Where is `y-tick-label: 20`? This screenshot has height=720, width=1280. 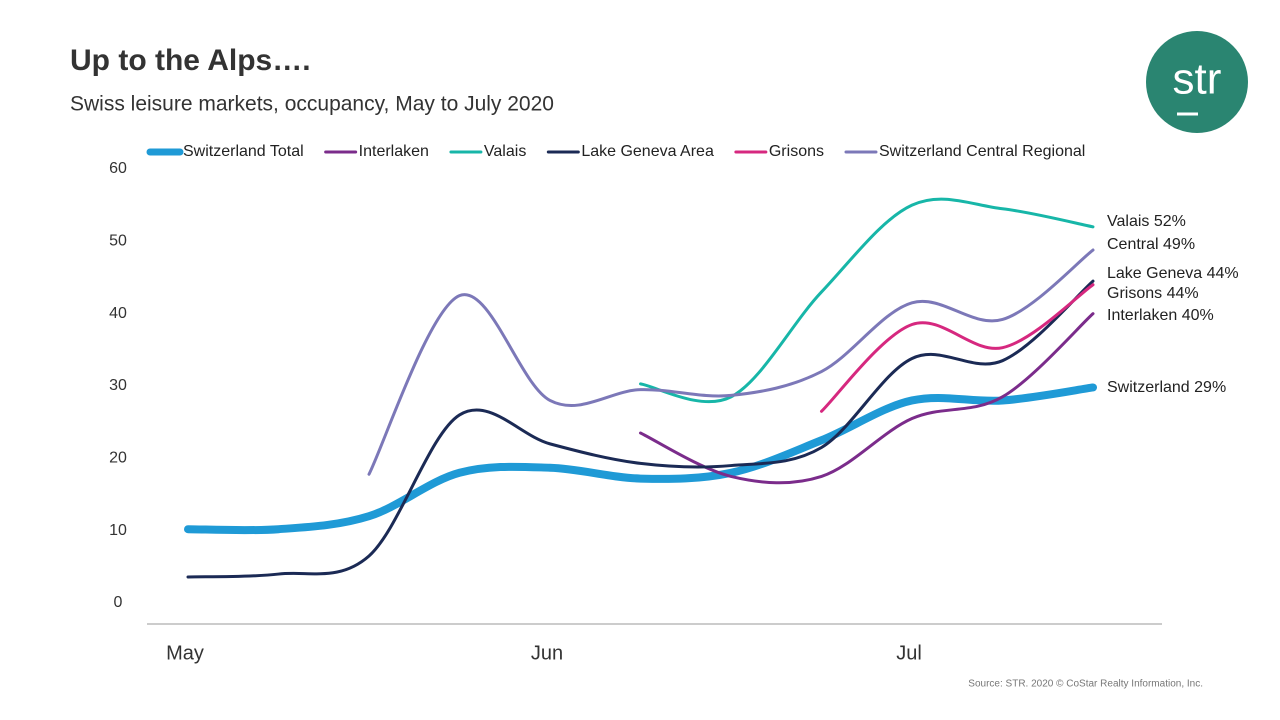 y-tick-label: 20 is located at coordinates (118, 458).